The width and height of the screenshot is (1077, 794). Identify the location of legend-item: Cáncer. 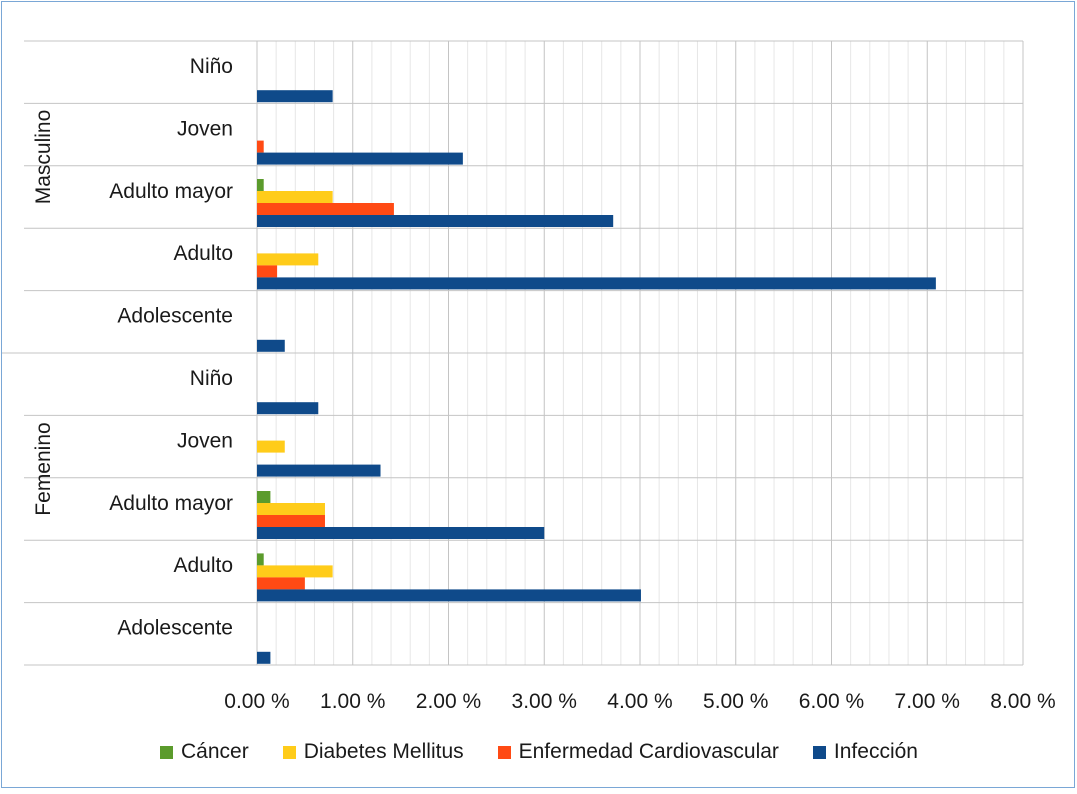
(204, 752).